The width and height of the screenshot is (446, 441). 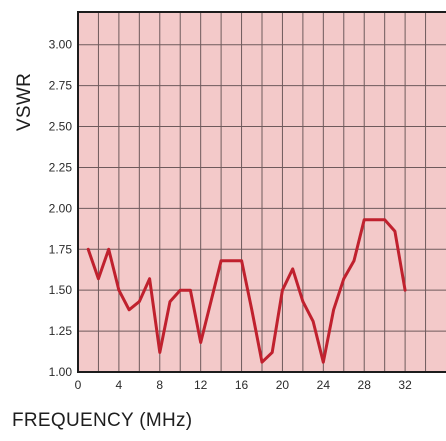 I want to click on x-tick-label: 8, so click(x=159, y=385).